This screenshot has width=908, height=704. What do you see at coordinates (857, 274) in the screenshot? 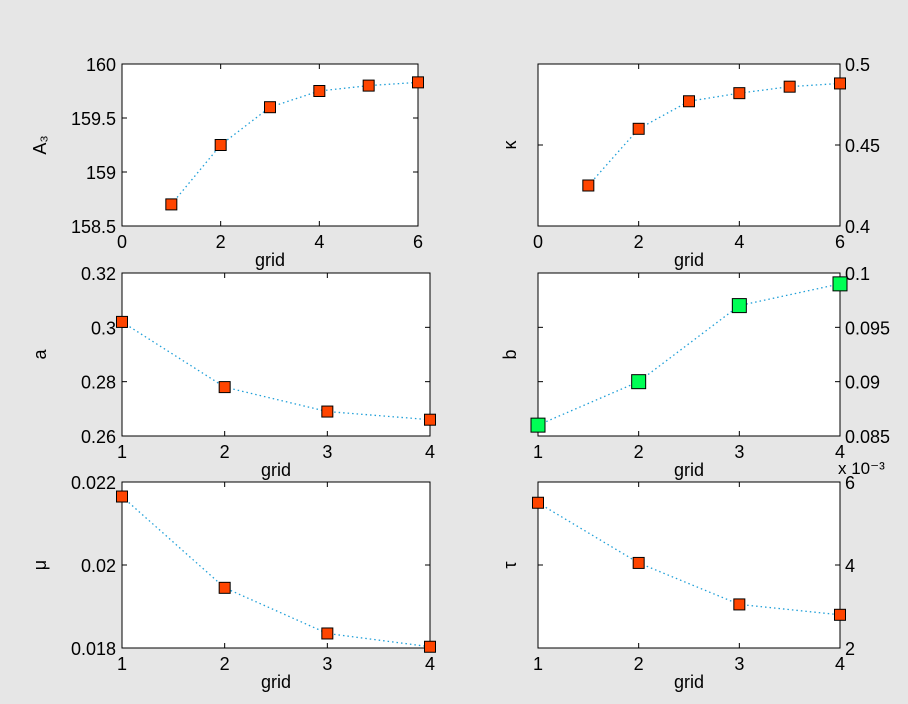
I see `y-tick-label: 0.1` at bounding box center [857, 274].